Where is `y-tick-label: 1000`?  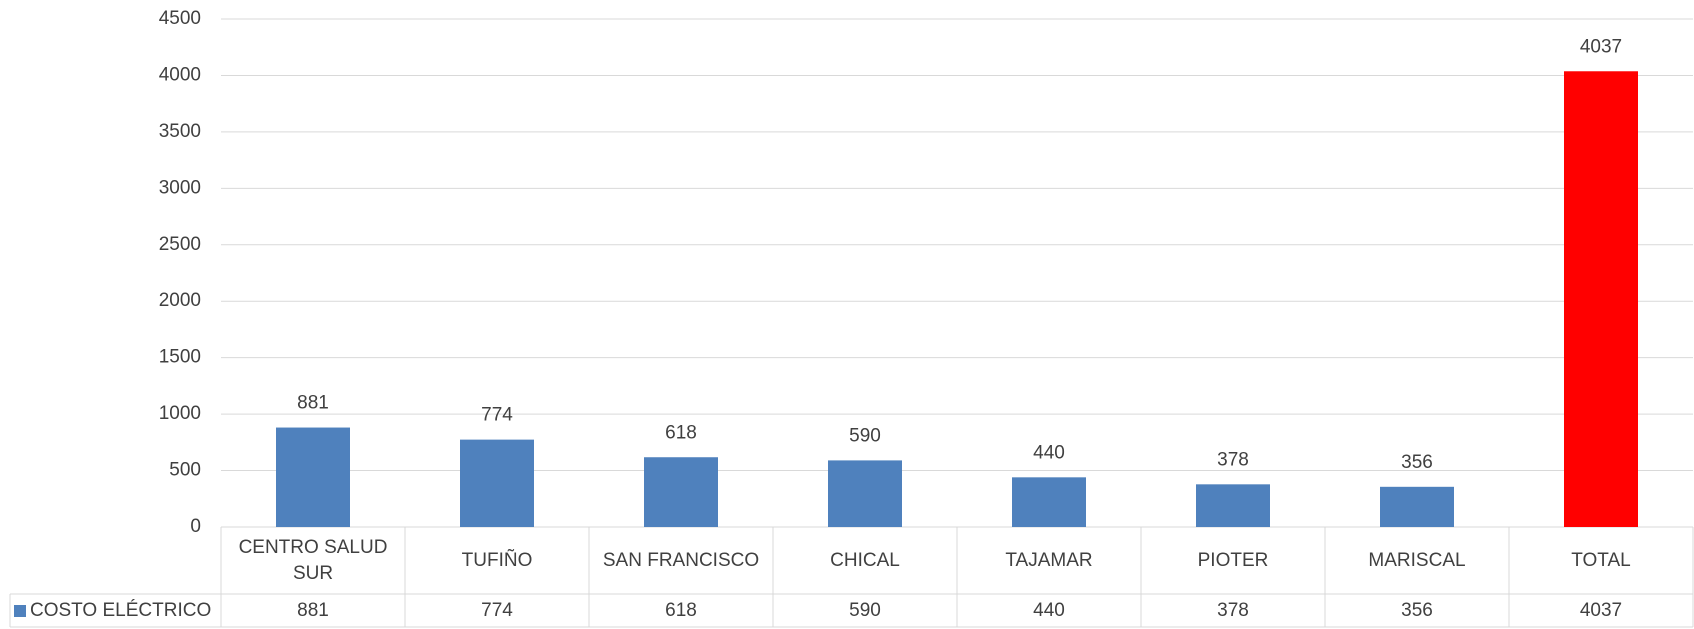 y-tick-label: 1000 is located at coordinates (180, 413).